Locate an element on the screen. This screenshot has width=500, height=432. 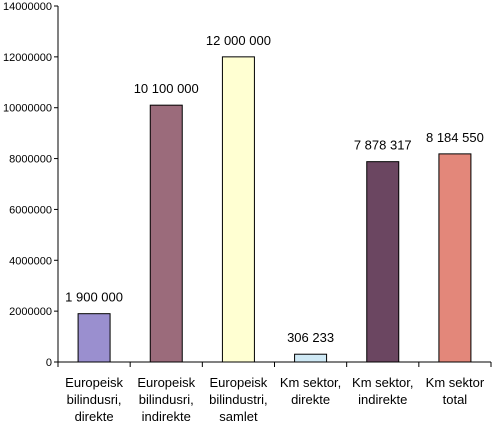
data-label: 306 233 is located at coordinates (310, 337).